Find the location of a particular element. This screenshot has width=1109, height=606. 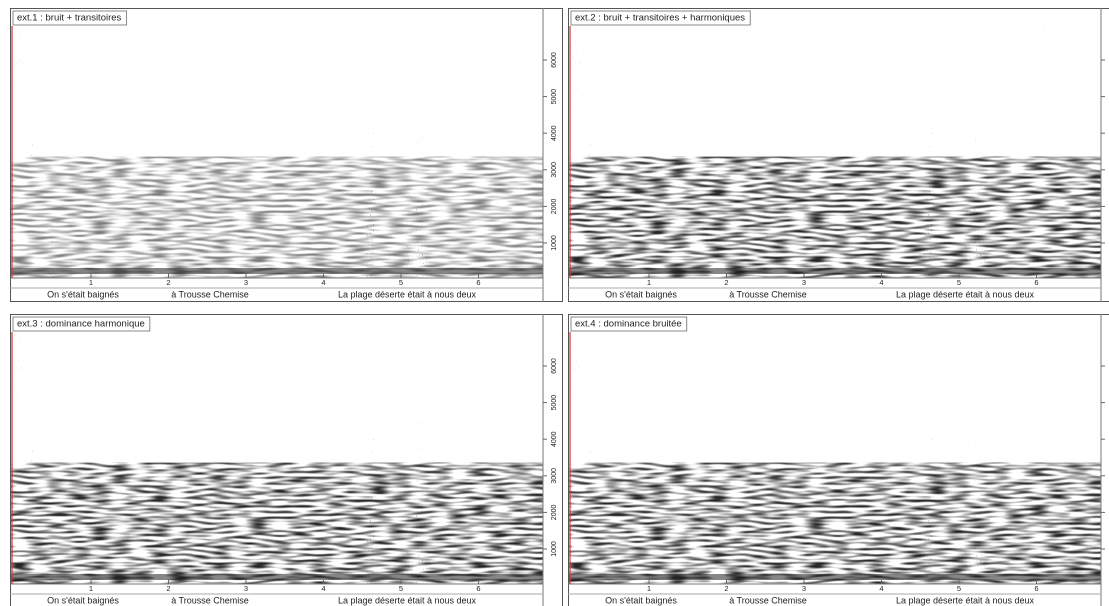

panel-title: ext.3 : dominance harmonique is located at coordinates (81, 324).